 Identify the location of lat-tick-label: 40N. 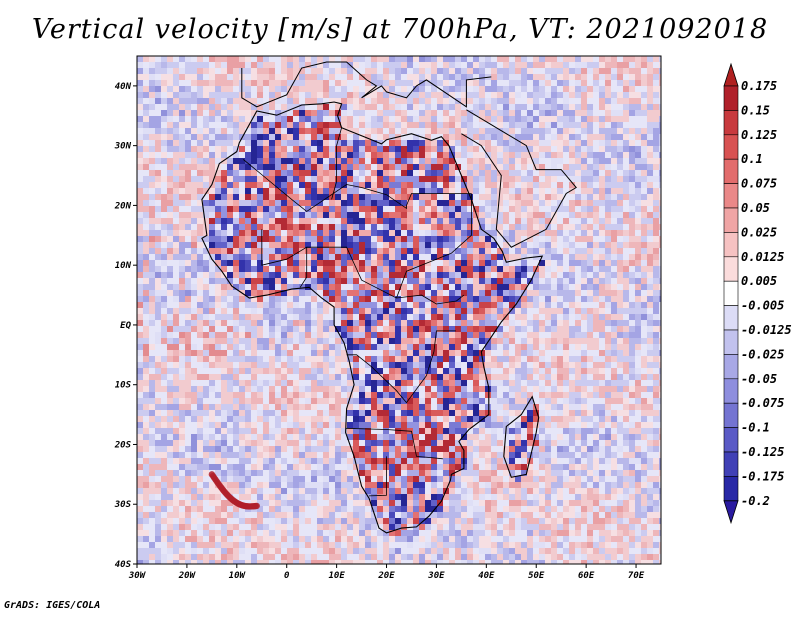
(123, 87).